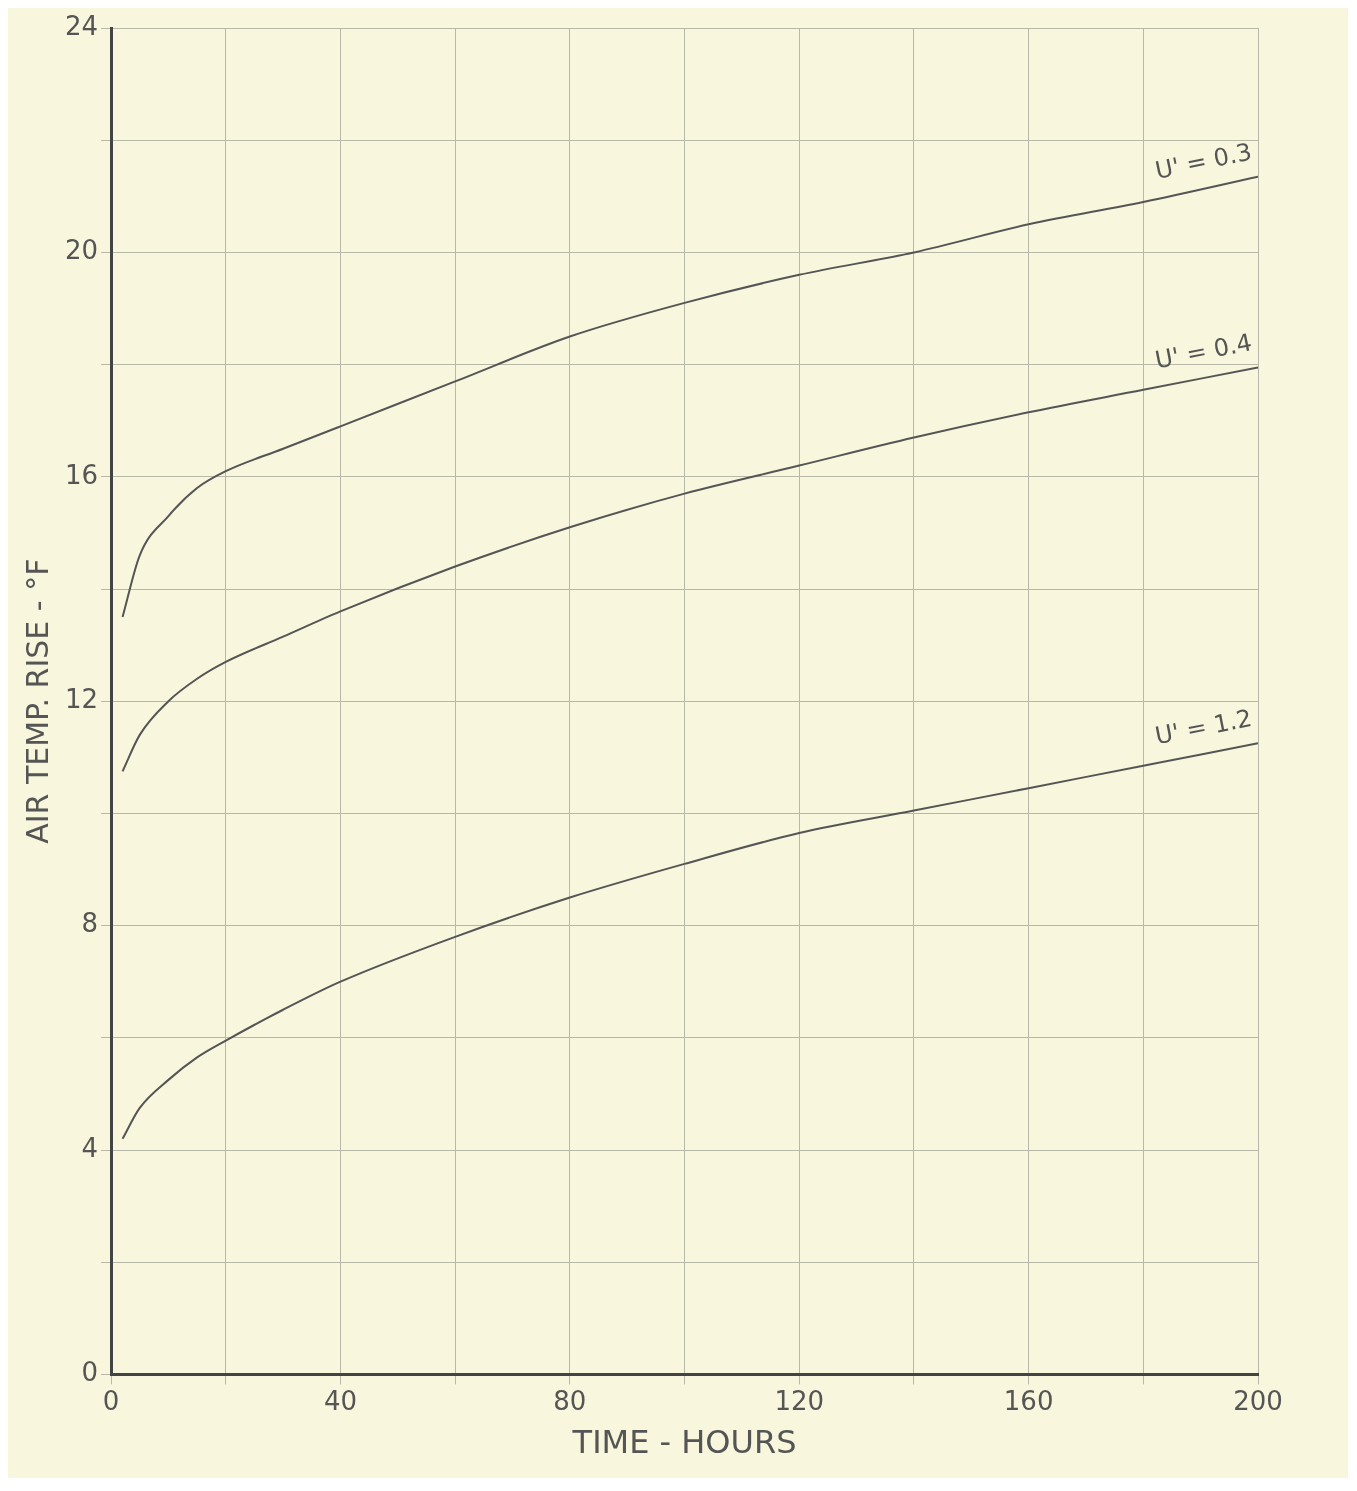 This screenshot has height=1491, width=1357. I want to click on text: U' = 0.3, so click(1203, 161).